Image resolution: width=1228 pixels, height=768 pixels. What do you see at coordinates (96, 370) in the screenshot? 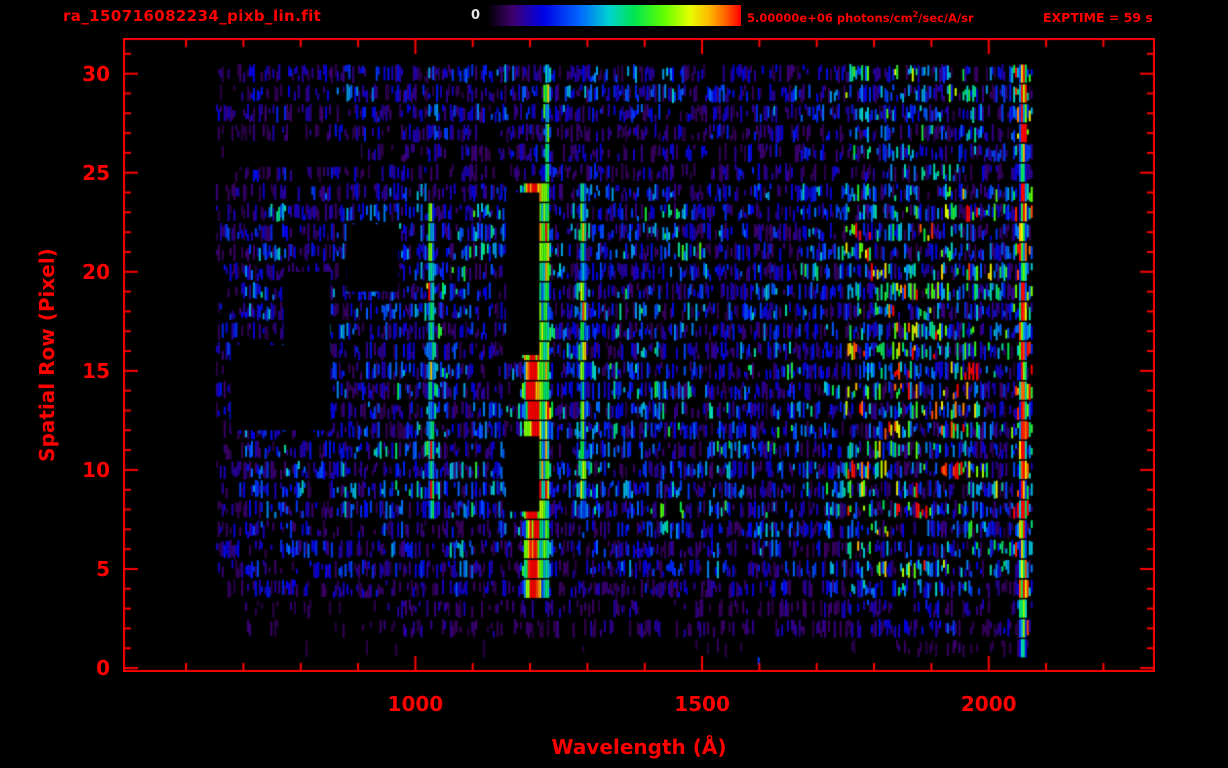
I see `y-tick-label: 15` at bounding box center [96, 370].